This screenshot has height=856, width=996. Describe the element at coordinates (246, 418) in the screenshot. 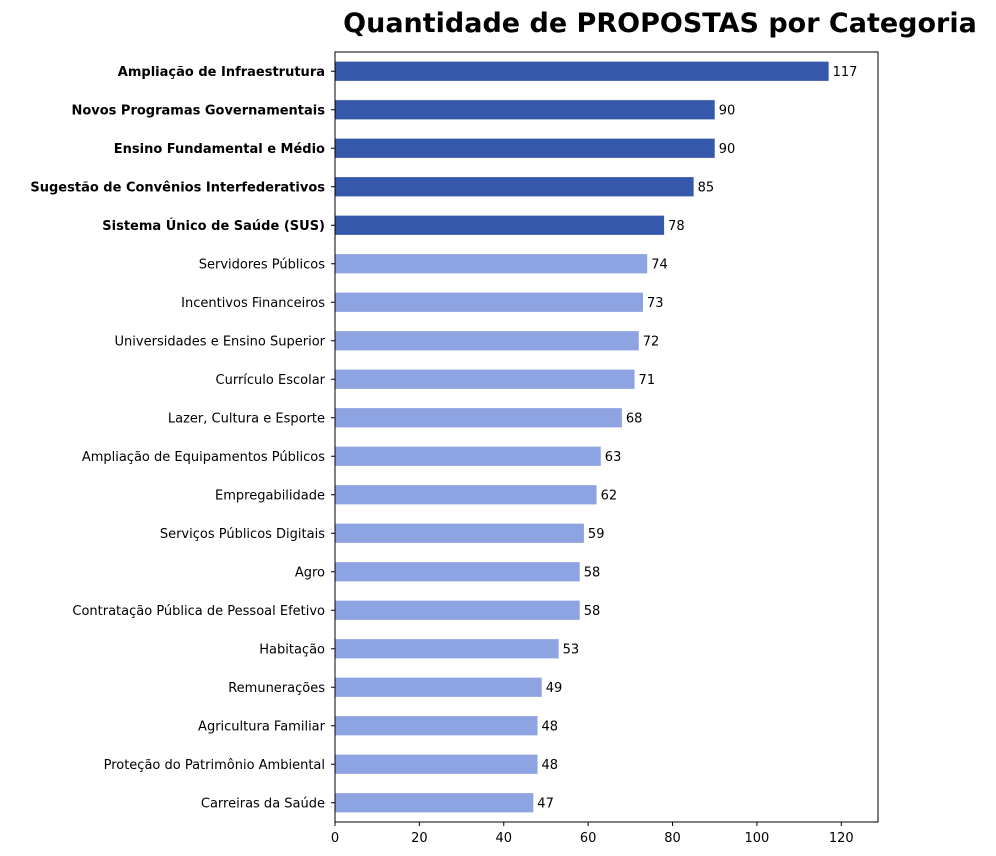

I see `category-label: Lazer, Cultura e Esporte` at that location.